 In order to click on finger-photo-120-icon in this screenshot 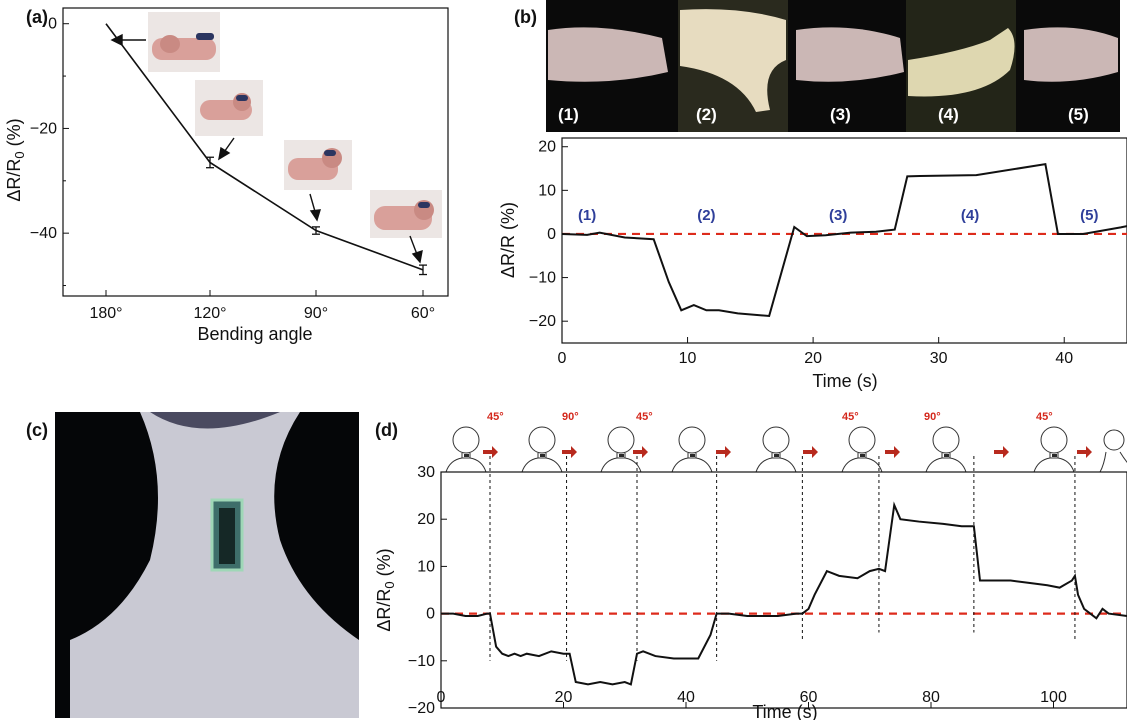, I will do `click(229, 108)`.